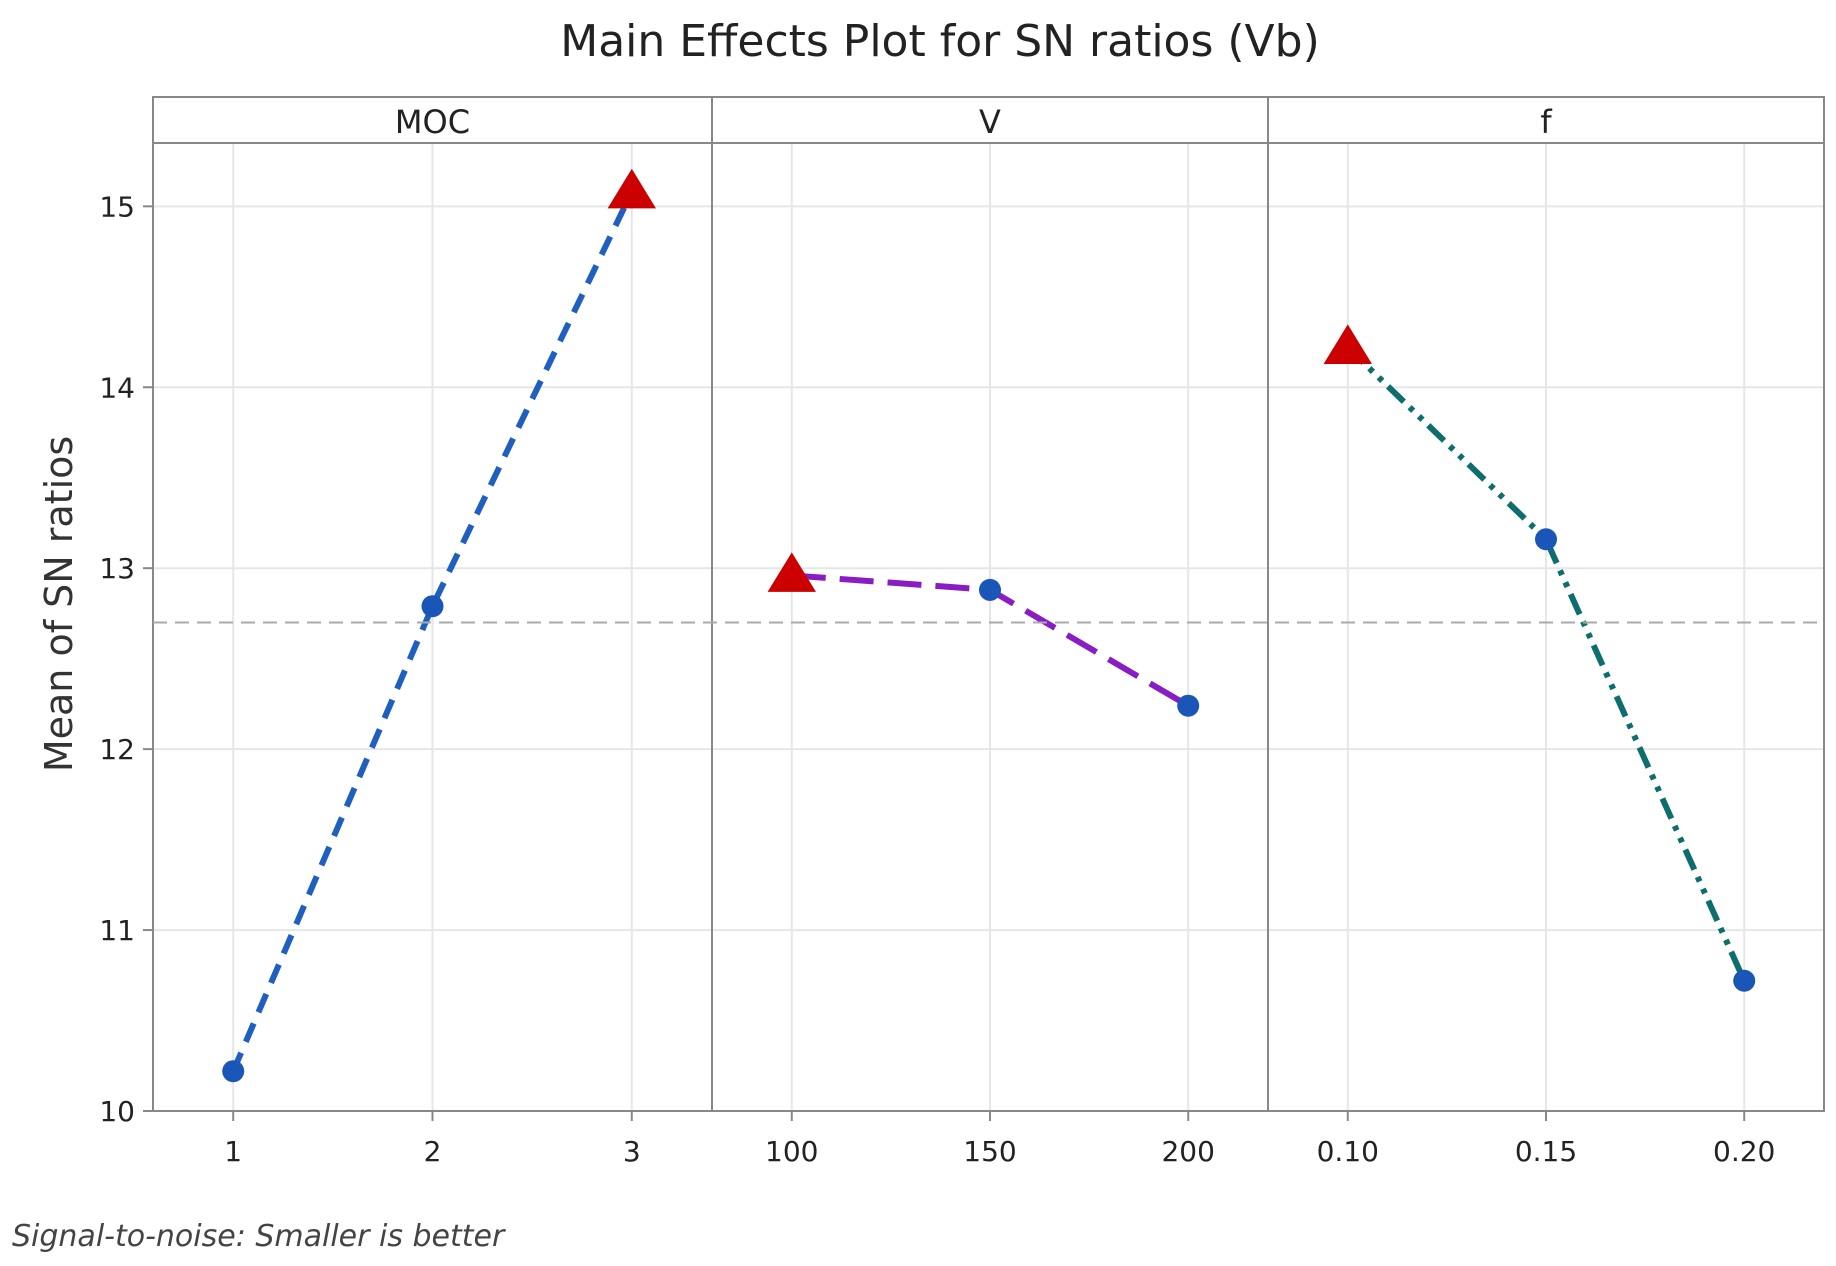  Describe the element at coordinates (117, 387) in the screenshot. I see `y-tick-label: 14` at that location.